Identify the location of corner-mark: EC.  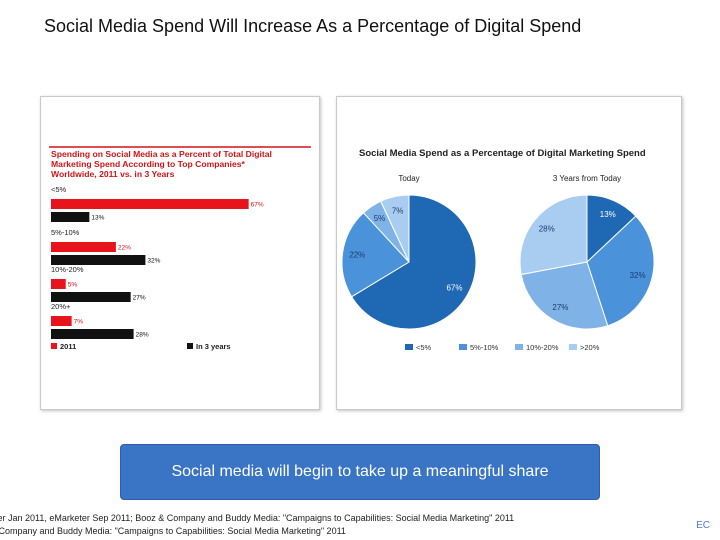
(703, 525).